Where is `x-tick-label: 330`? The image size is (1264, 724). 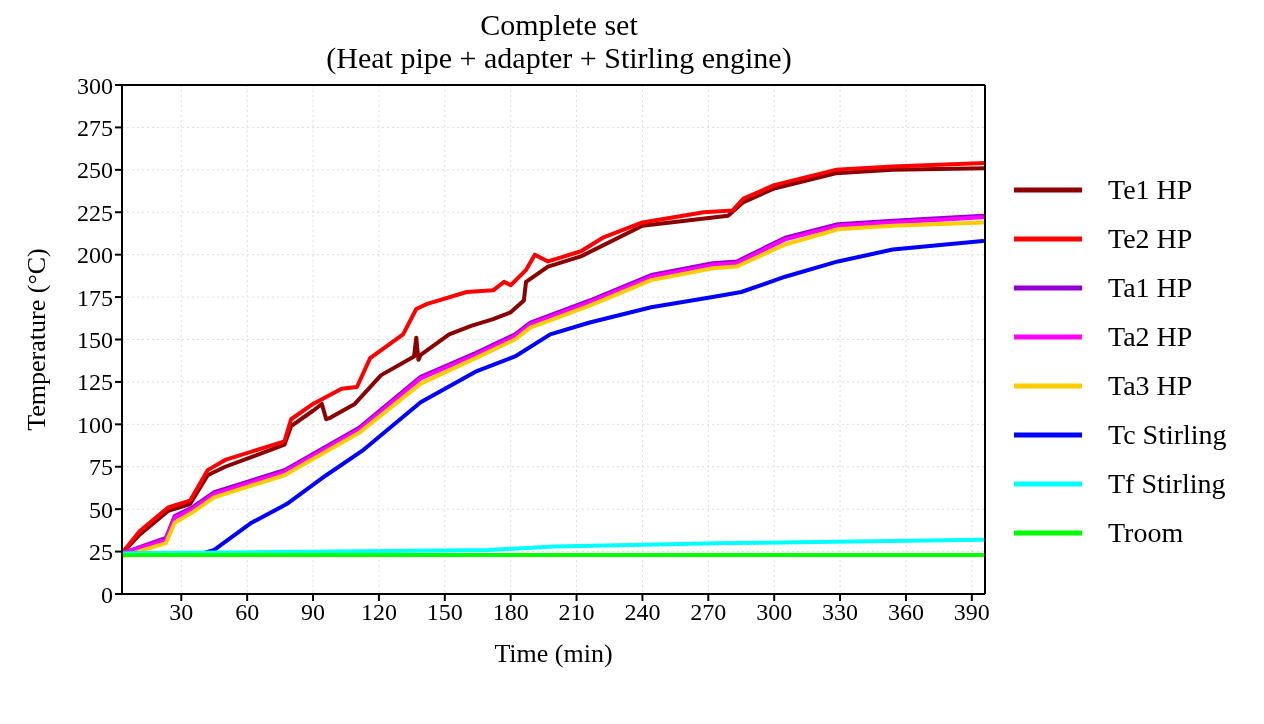 x-tick-label: 330 is located at coordinates (840, 612).